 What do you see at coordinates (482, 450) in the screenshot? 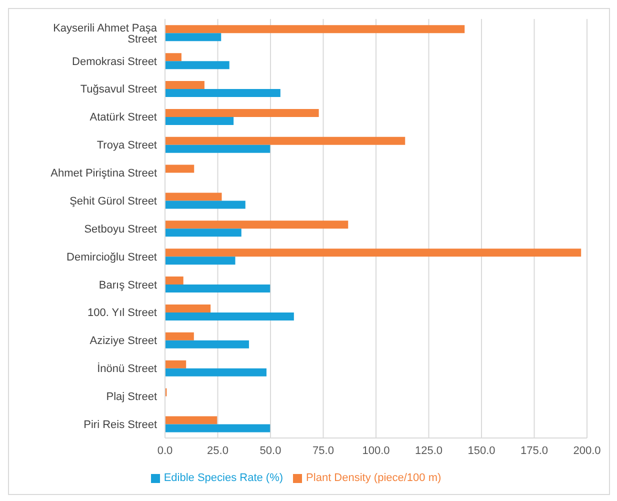
I see `x-tick-label: 150.0` at bounding box center [482, 450].